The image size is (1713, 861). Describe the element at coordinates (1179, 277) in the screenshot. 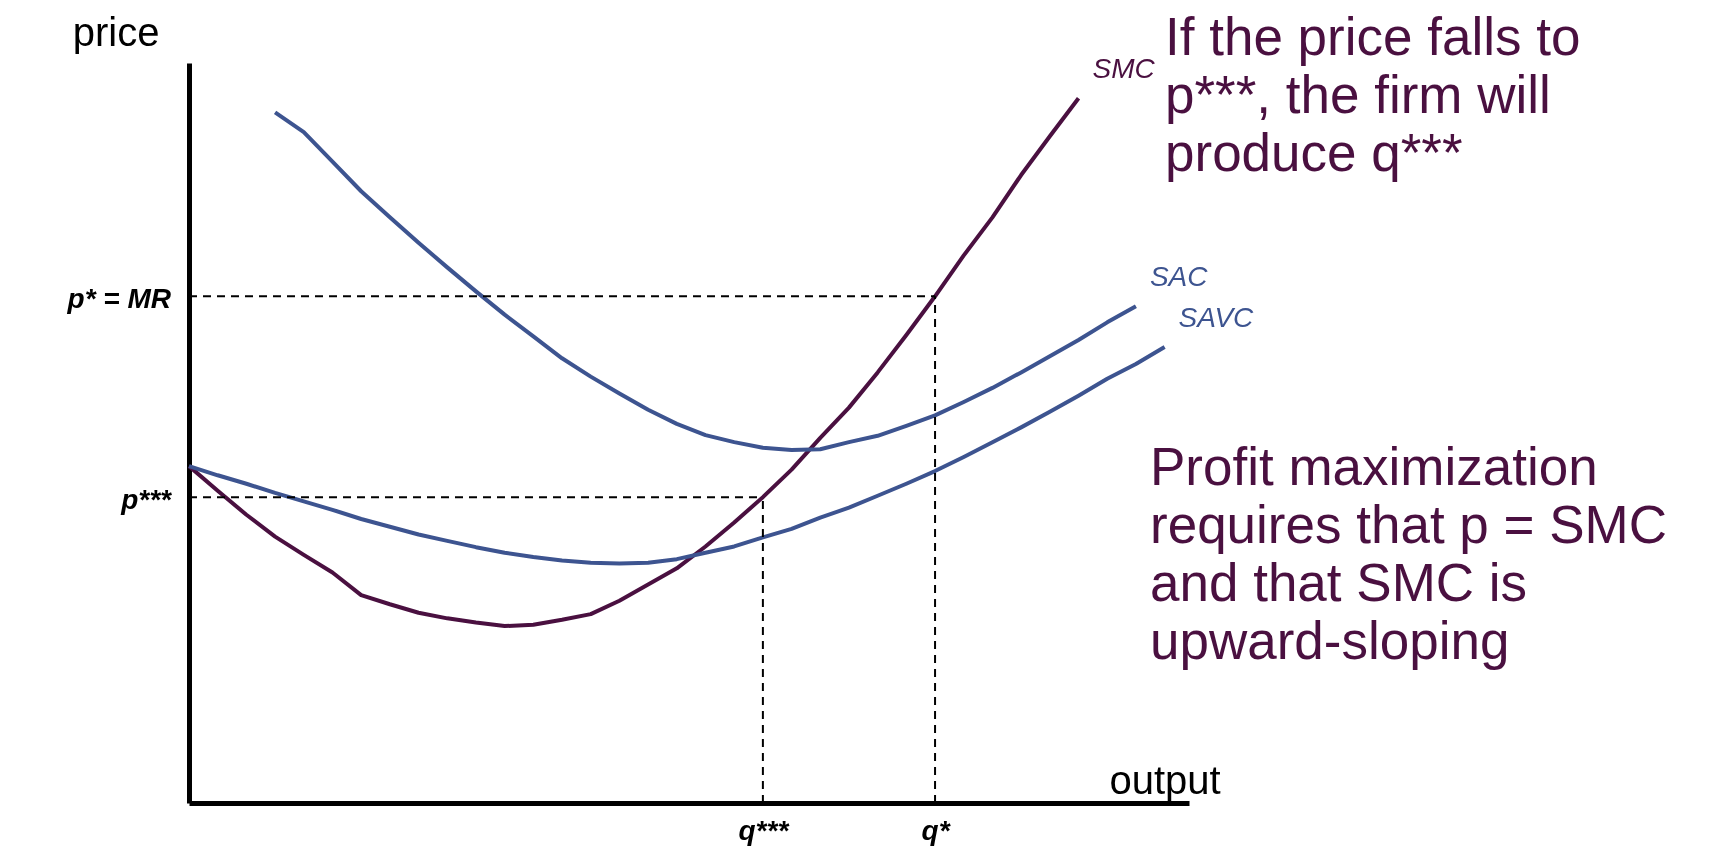

I see `series-label: SAC` at that location.